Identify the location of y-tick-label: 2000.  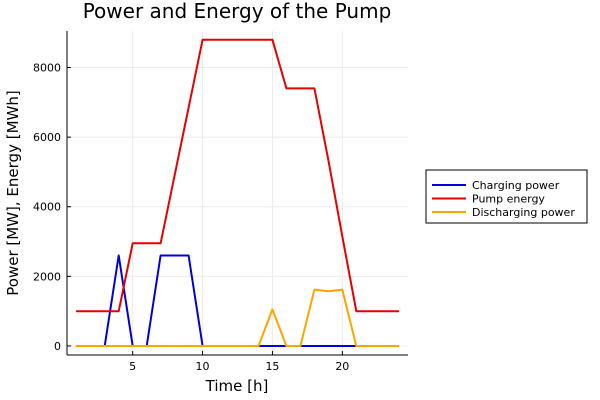
(47, 276).